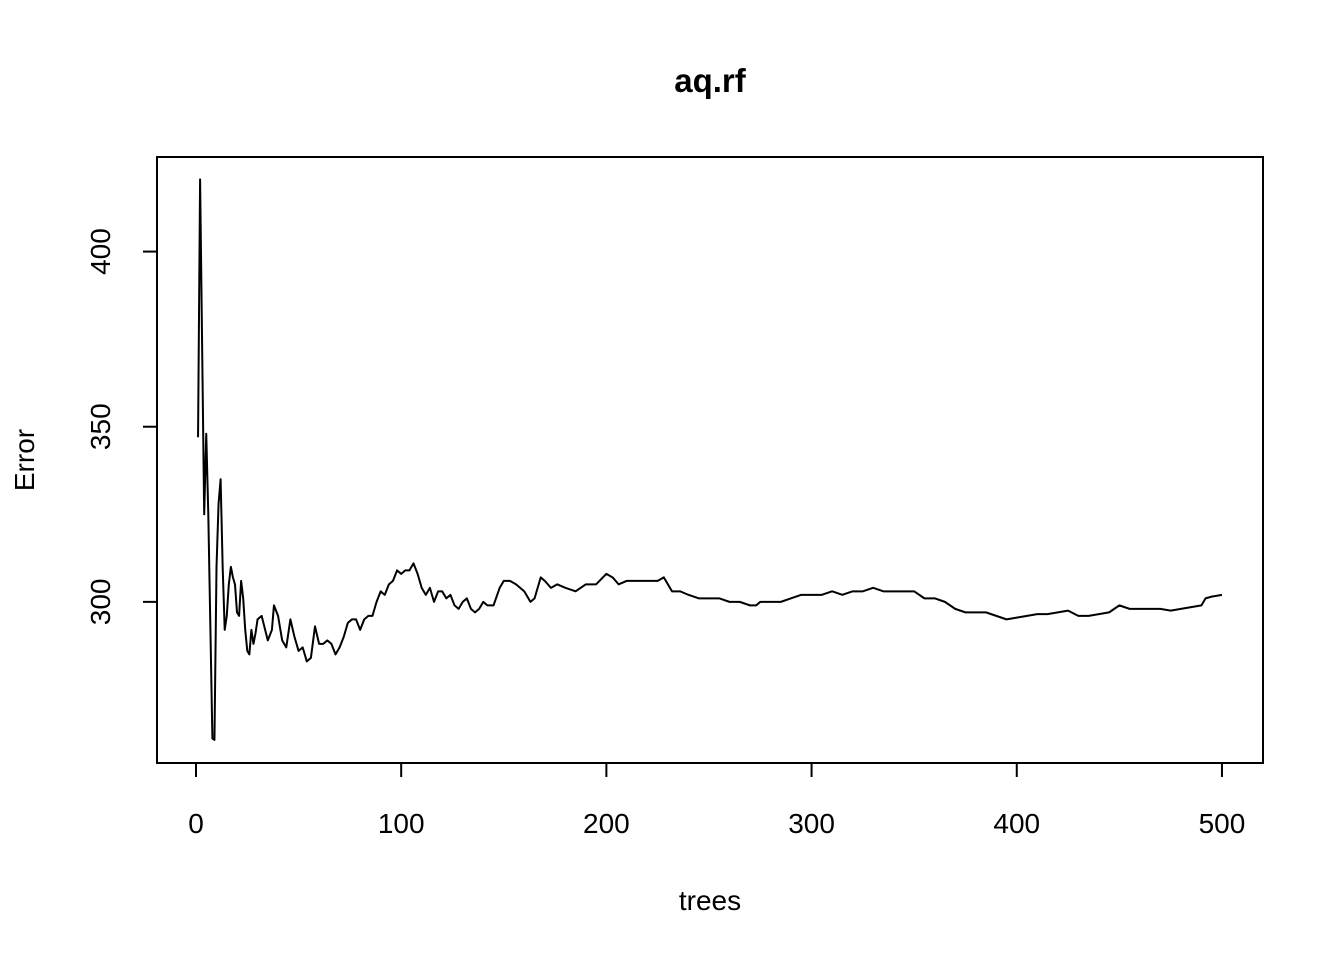  Describe the element at coordinates (100, 426) in the screenshot. I see `y-tick-label: 350` at that location.